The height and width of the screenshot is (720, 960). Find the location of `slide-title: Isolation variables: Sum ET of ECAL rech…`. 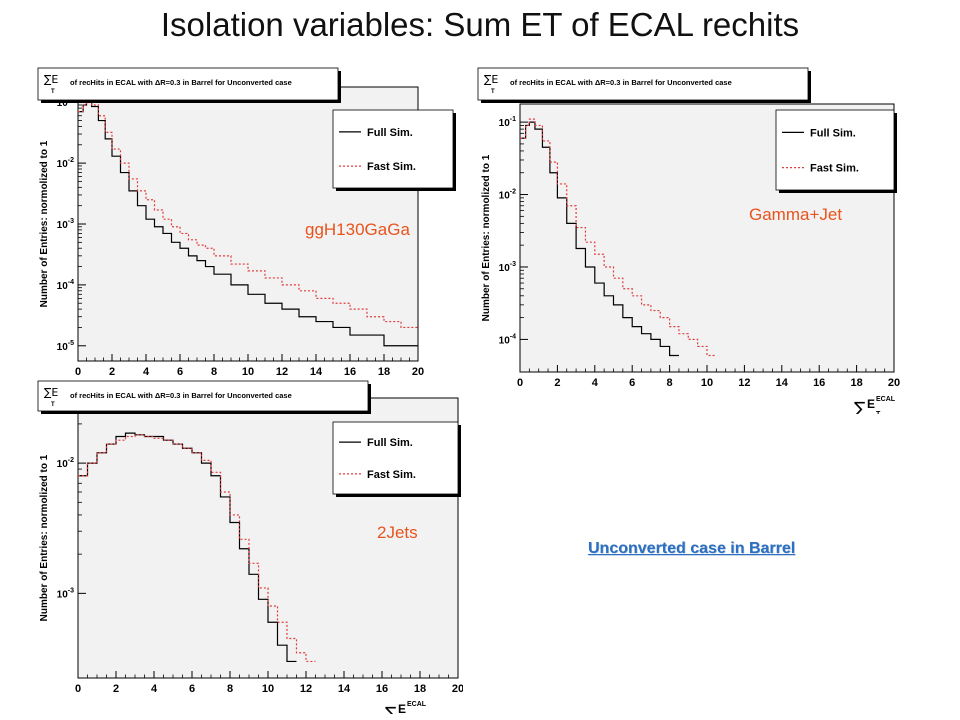

slide-title: Isolation variables: Sum ET of ECAL rech… is located at coordinates (480, 24).